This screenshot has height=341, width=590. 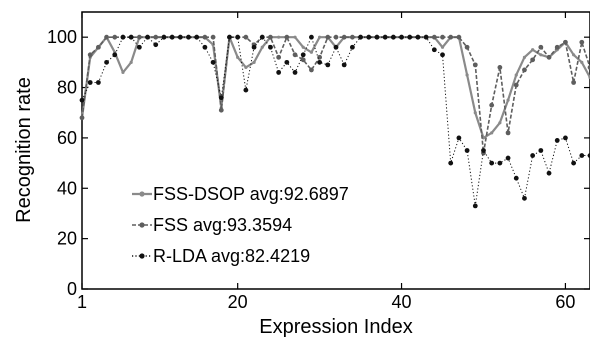 What do you see at coordinates (231, 256) in the screenshot?
I see `legend-label: R-LDA avg:82.4219` at bounding box center [231, 256].